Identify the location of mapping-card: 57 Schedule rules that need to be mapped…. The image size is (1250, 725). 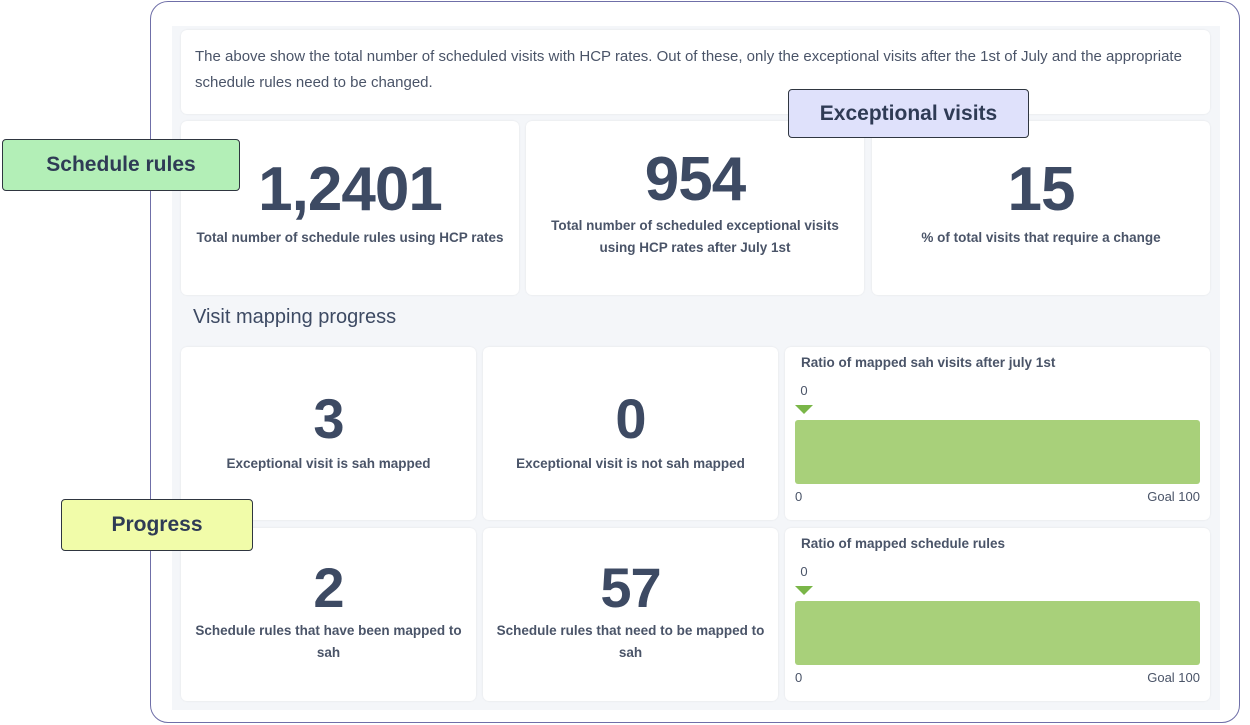
(630, 614).